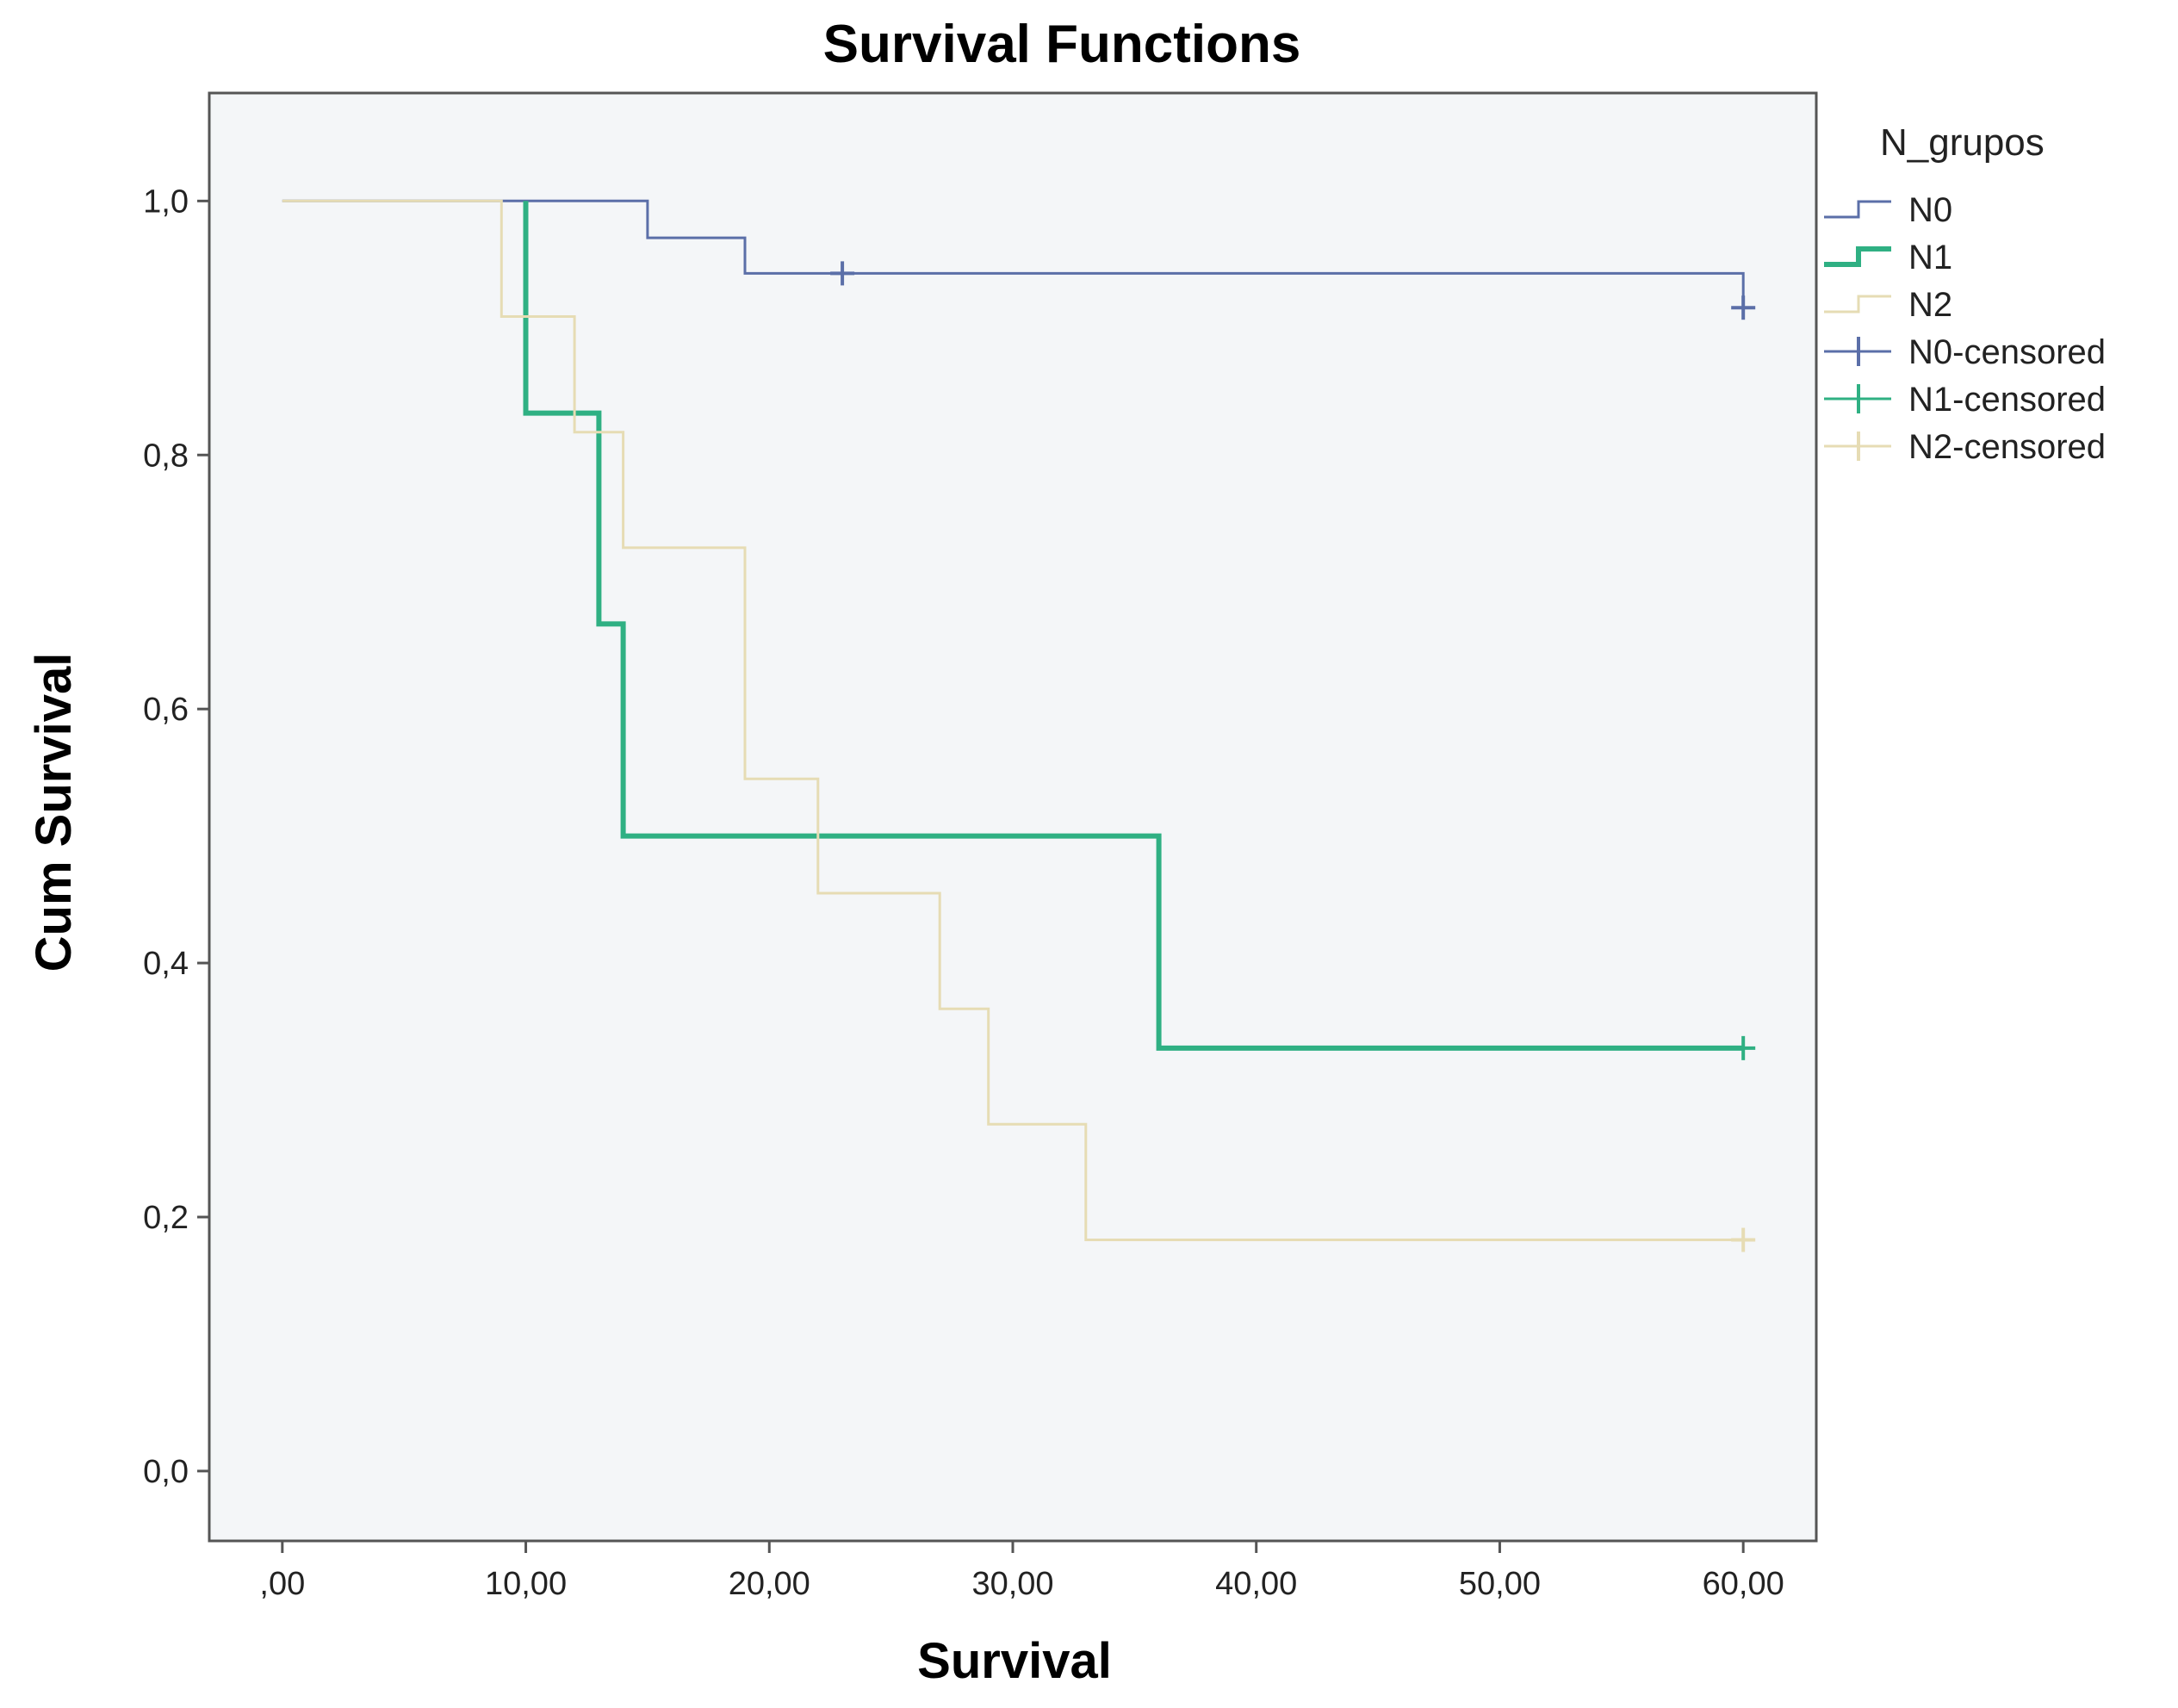  What do you see at coordinates (1962, 142) in the screenshot?
I see `legend-title: N_grupos` at bounding box center [1962, 142].